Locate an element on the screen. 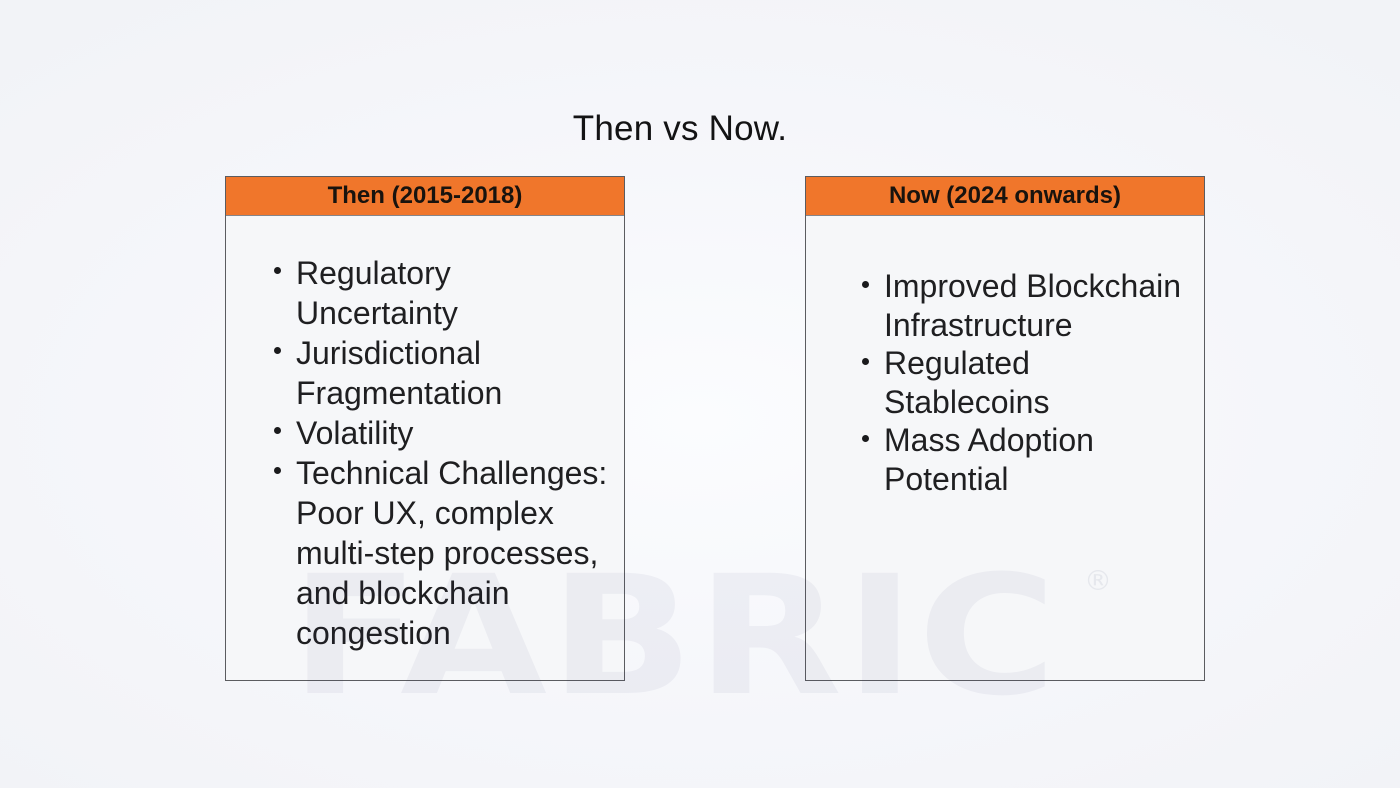 The height and width of the screenshot is (788, 1400). page-title: Then vs Now. is located at coordinates (680, 129).